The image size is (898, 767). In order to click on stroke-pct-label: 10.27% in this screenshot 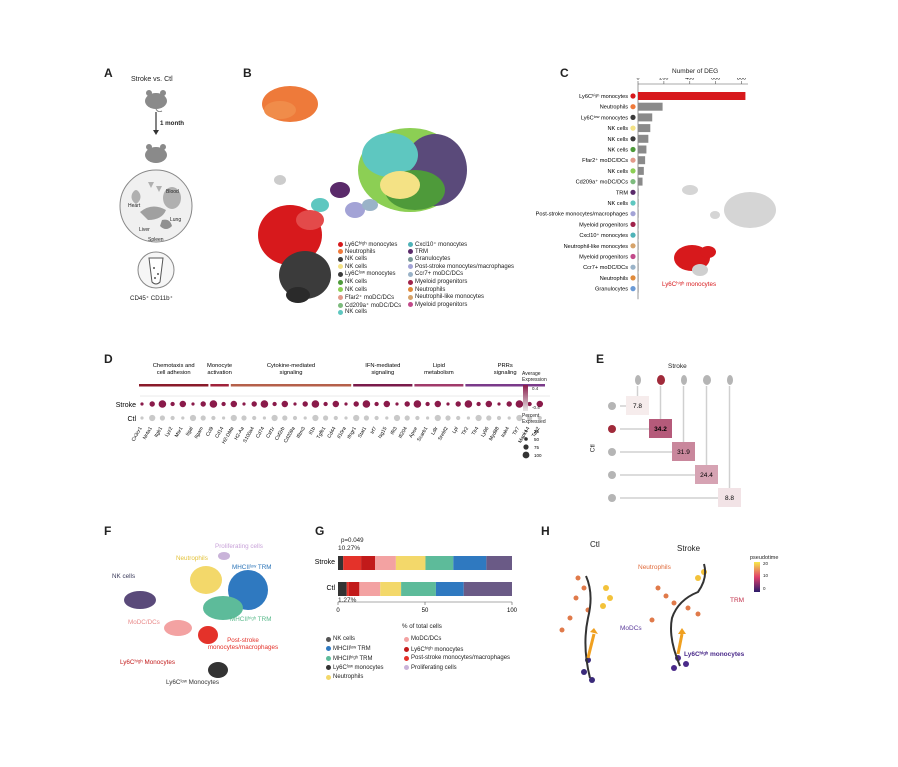, I will do `click(349, 548)`.